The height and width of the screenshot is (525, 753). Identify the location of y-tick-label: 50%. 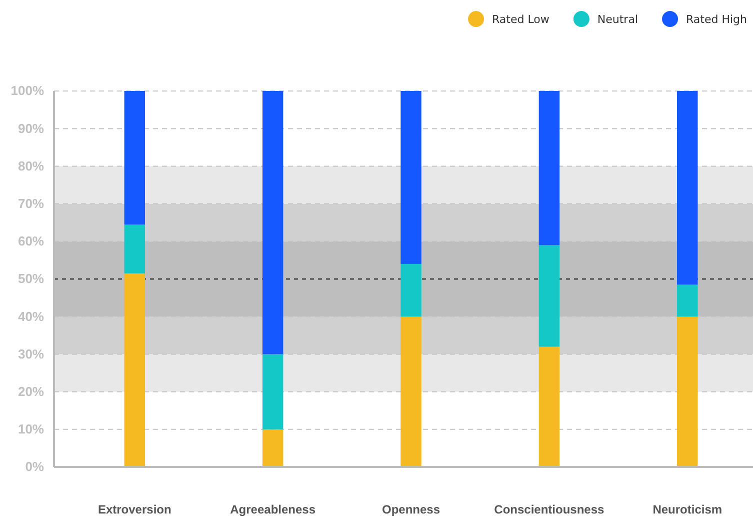
(31, 278).